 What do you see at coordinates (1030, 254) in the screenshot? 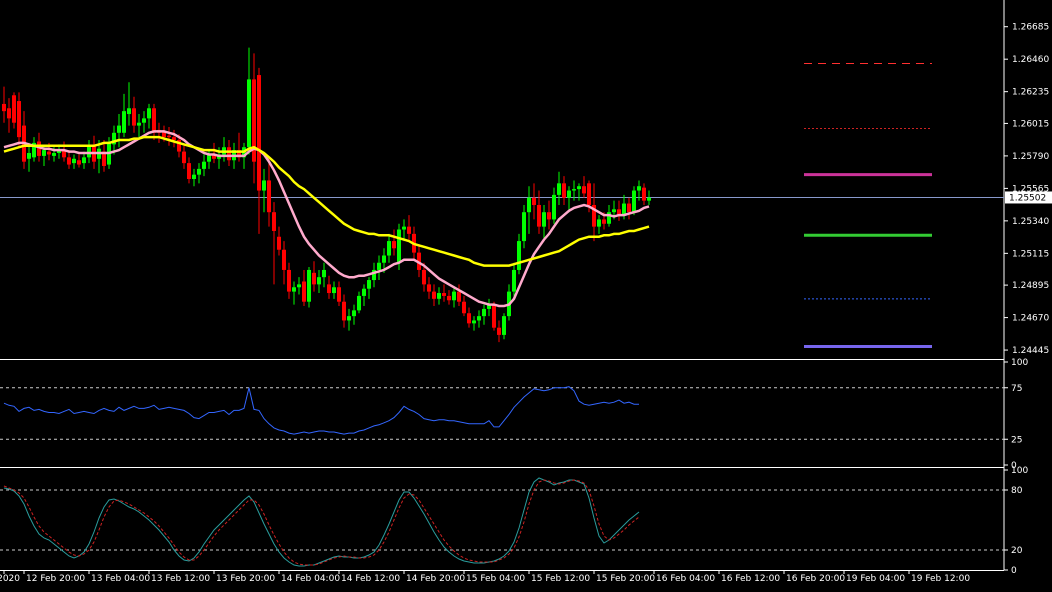
I see `price-tick-label: 1.25115` at bounding box center [1030, 254].